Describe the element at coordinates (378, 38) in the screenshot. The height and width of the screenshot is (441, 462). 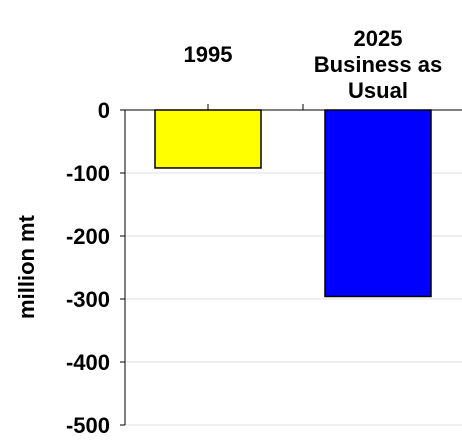
I see `category-label-1-line-0: 2025` at that location.